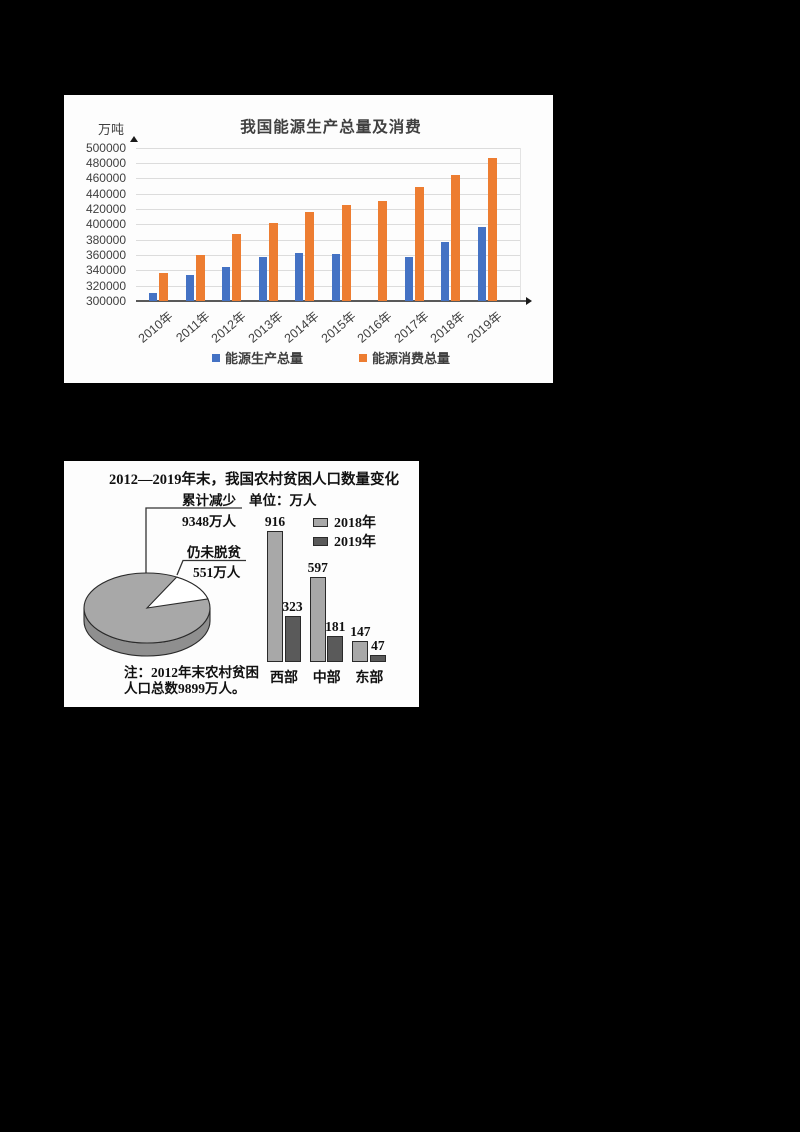  I want to click on remaining-poverty-label: 仍未脱贫, so click(214, 552).